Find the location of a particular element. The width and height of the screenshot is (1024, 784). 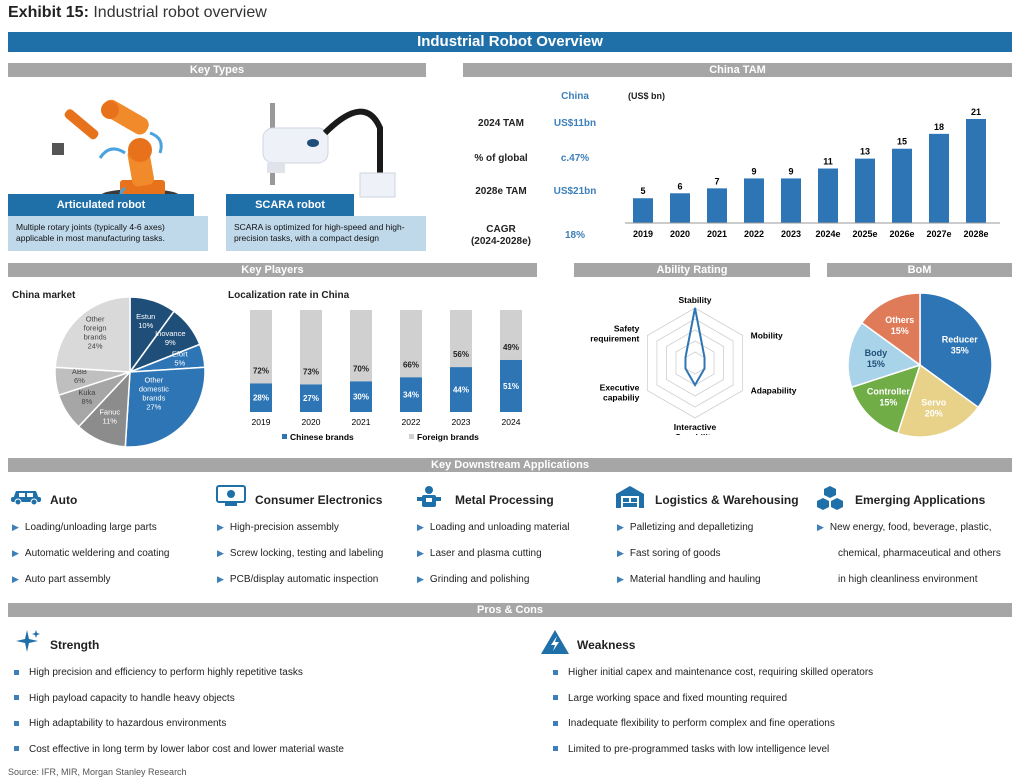

application-item: ▶ Material handling and hauling is located at coordinates (689, 579).